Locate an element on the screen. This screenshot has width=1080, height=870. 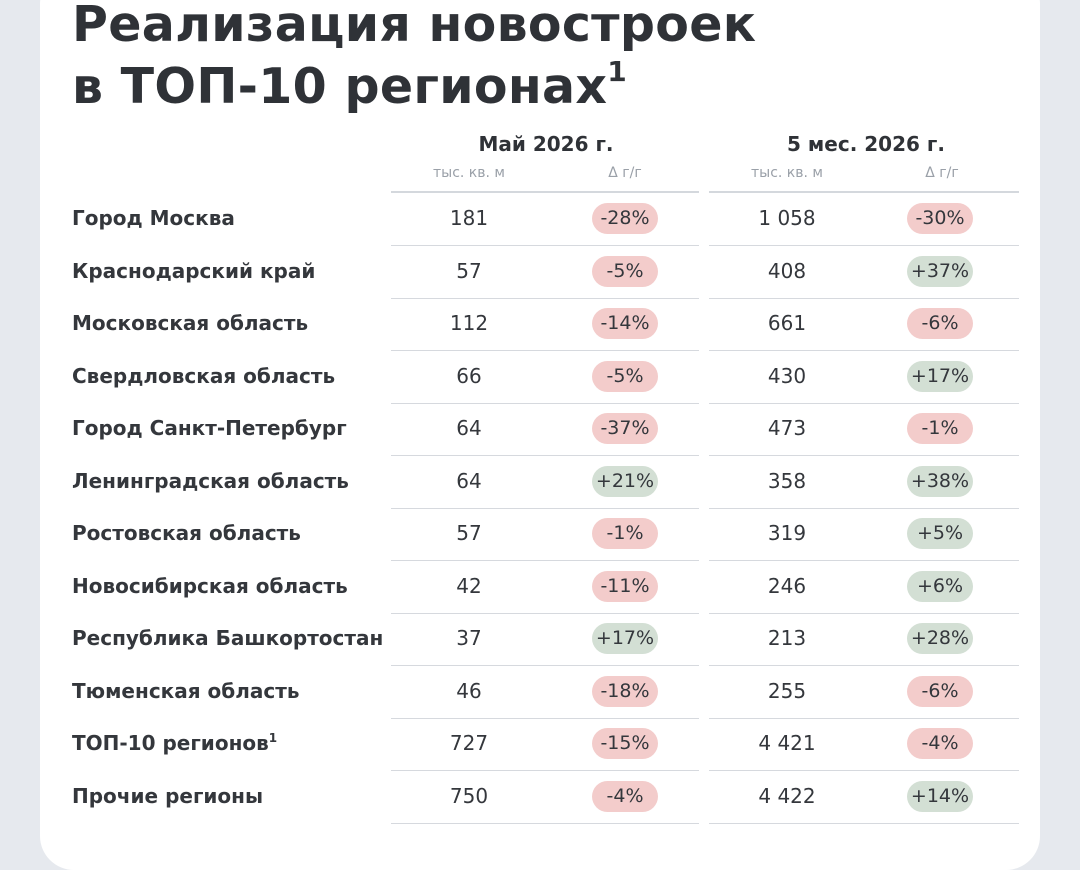
region-name-text: Тюменская область is located at coordinates (186, 690).